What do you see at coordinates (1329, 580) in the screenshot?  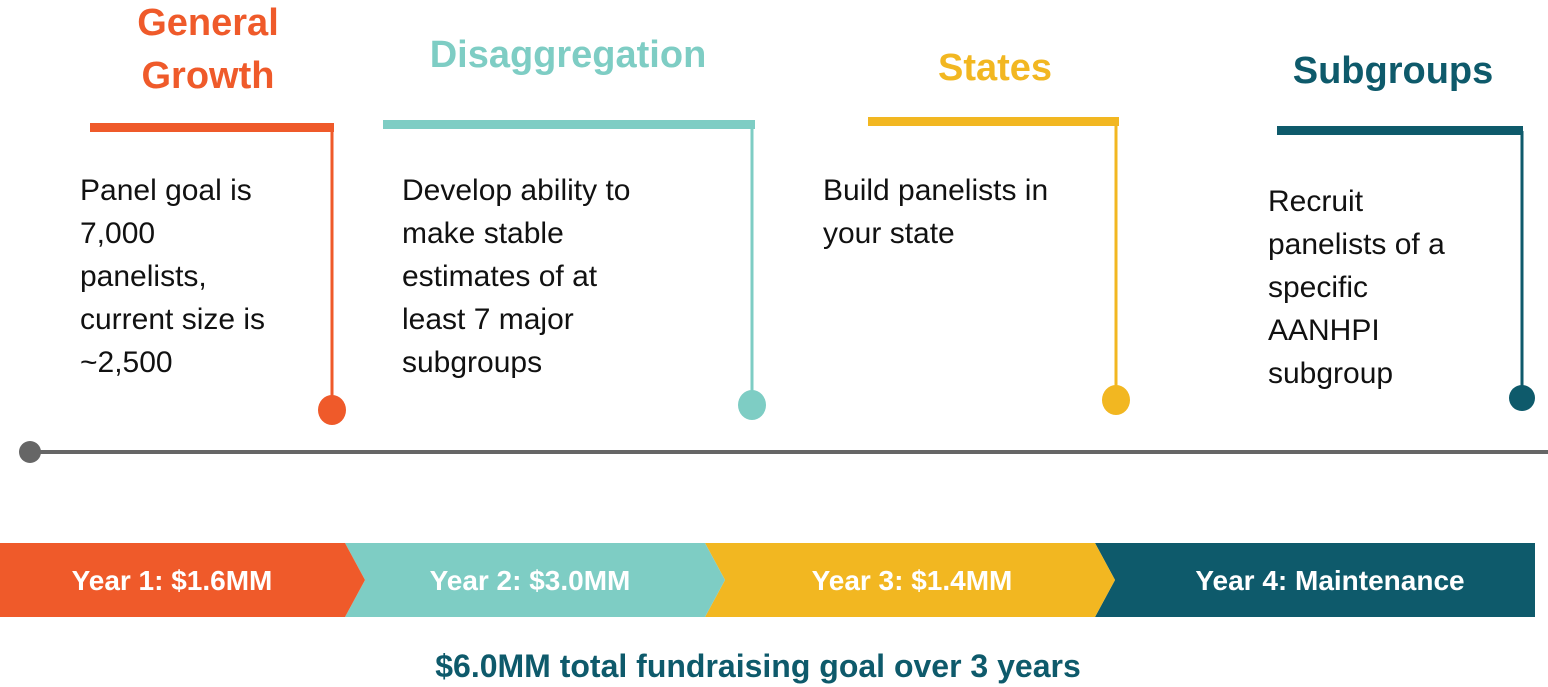 I see `year-label: Year 4: Maintenance` at bounding box center [1329, 580].